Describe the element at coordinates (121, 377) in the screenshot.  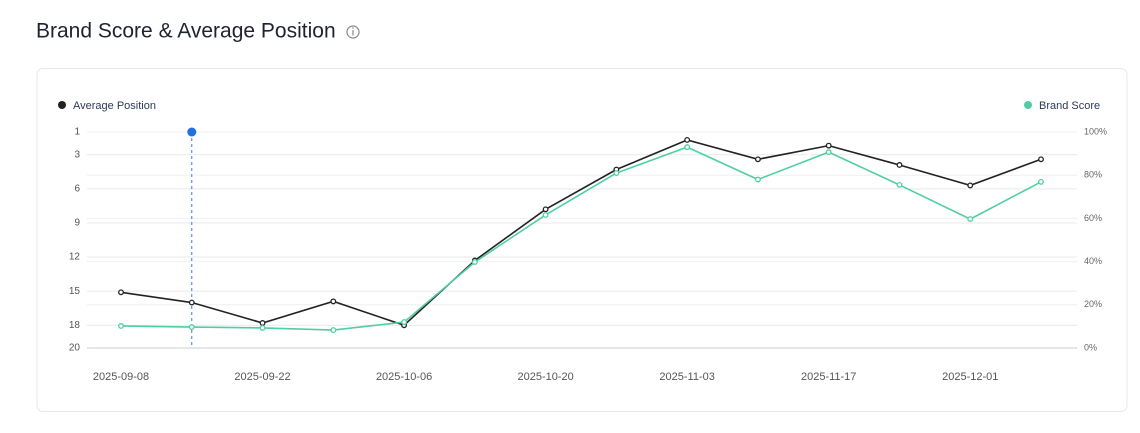
I see `x-tick-label: 2025-09-08` at that location.